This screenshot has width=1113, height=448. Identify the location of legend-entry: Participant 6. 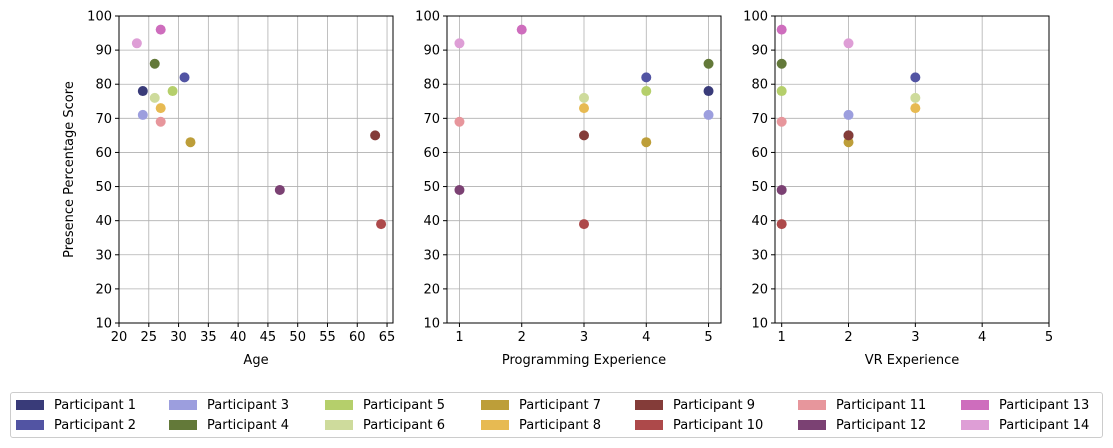
(385, 425).